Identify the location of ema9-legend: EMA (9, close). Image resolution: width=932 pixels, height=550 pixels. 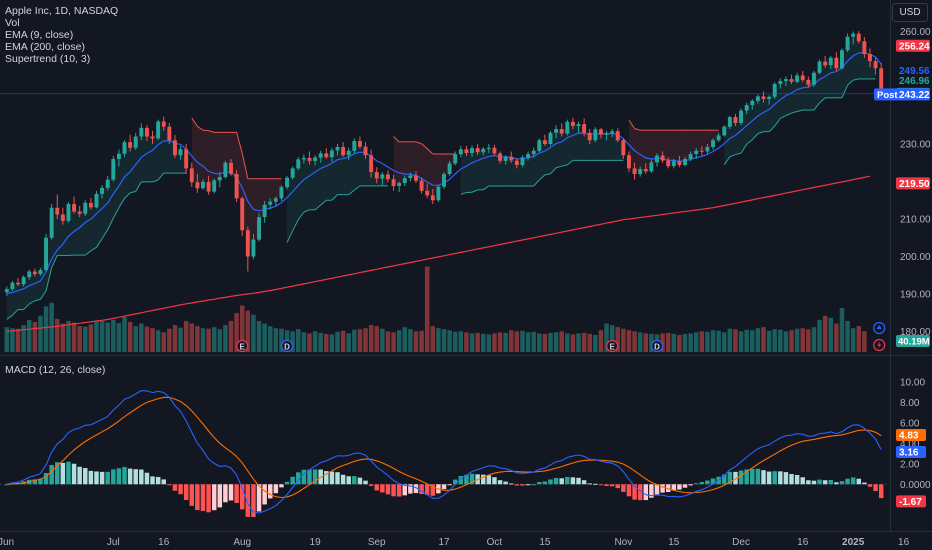
(39, 35).